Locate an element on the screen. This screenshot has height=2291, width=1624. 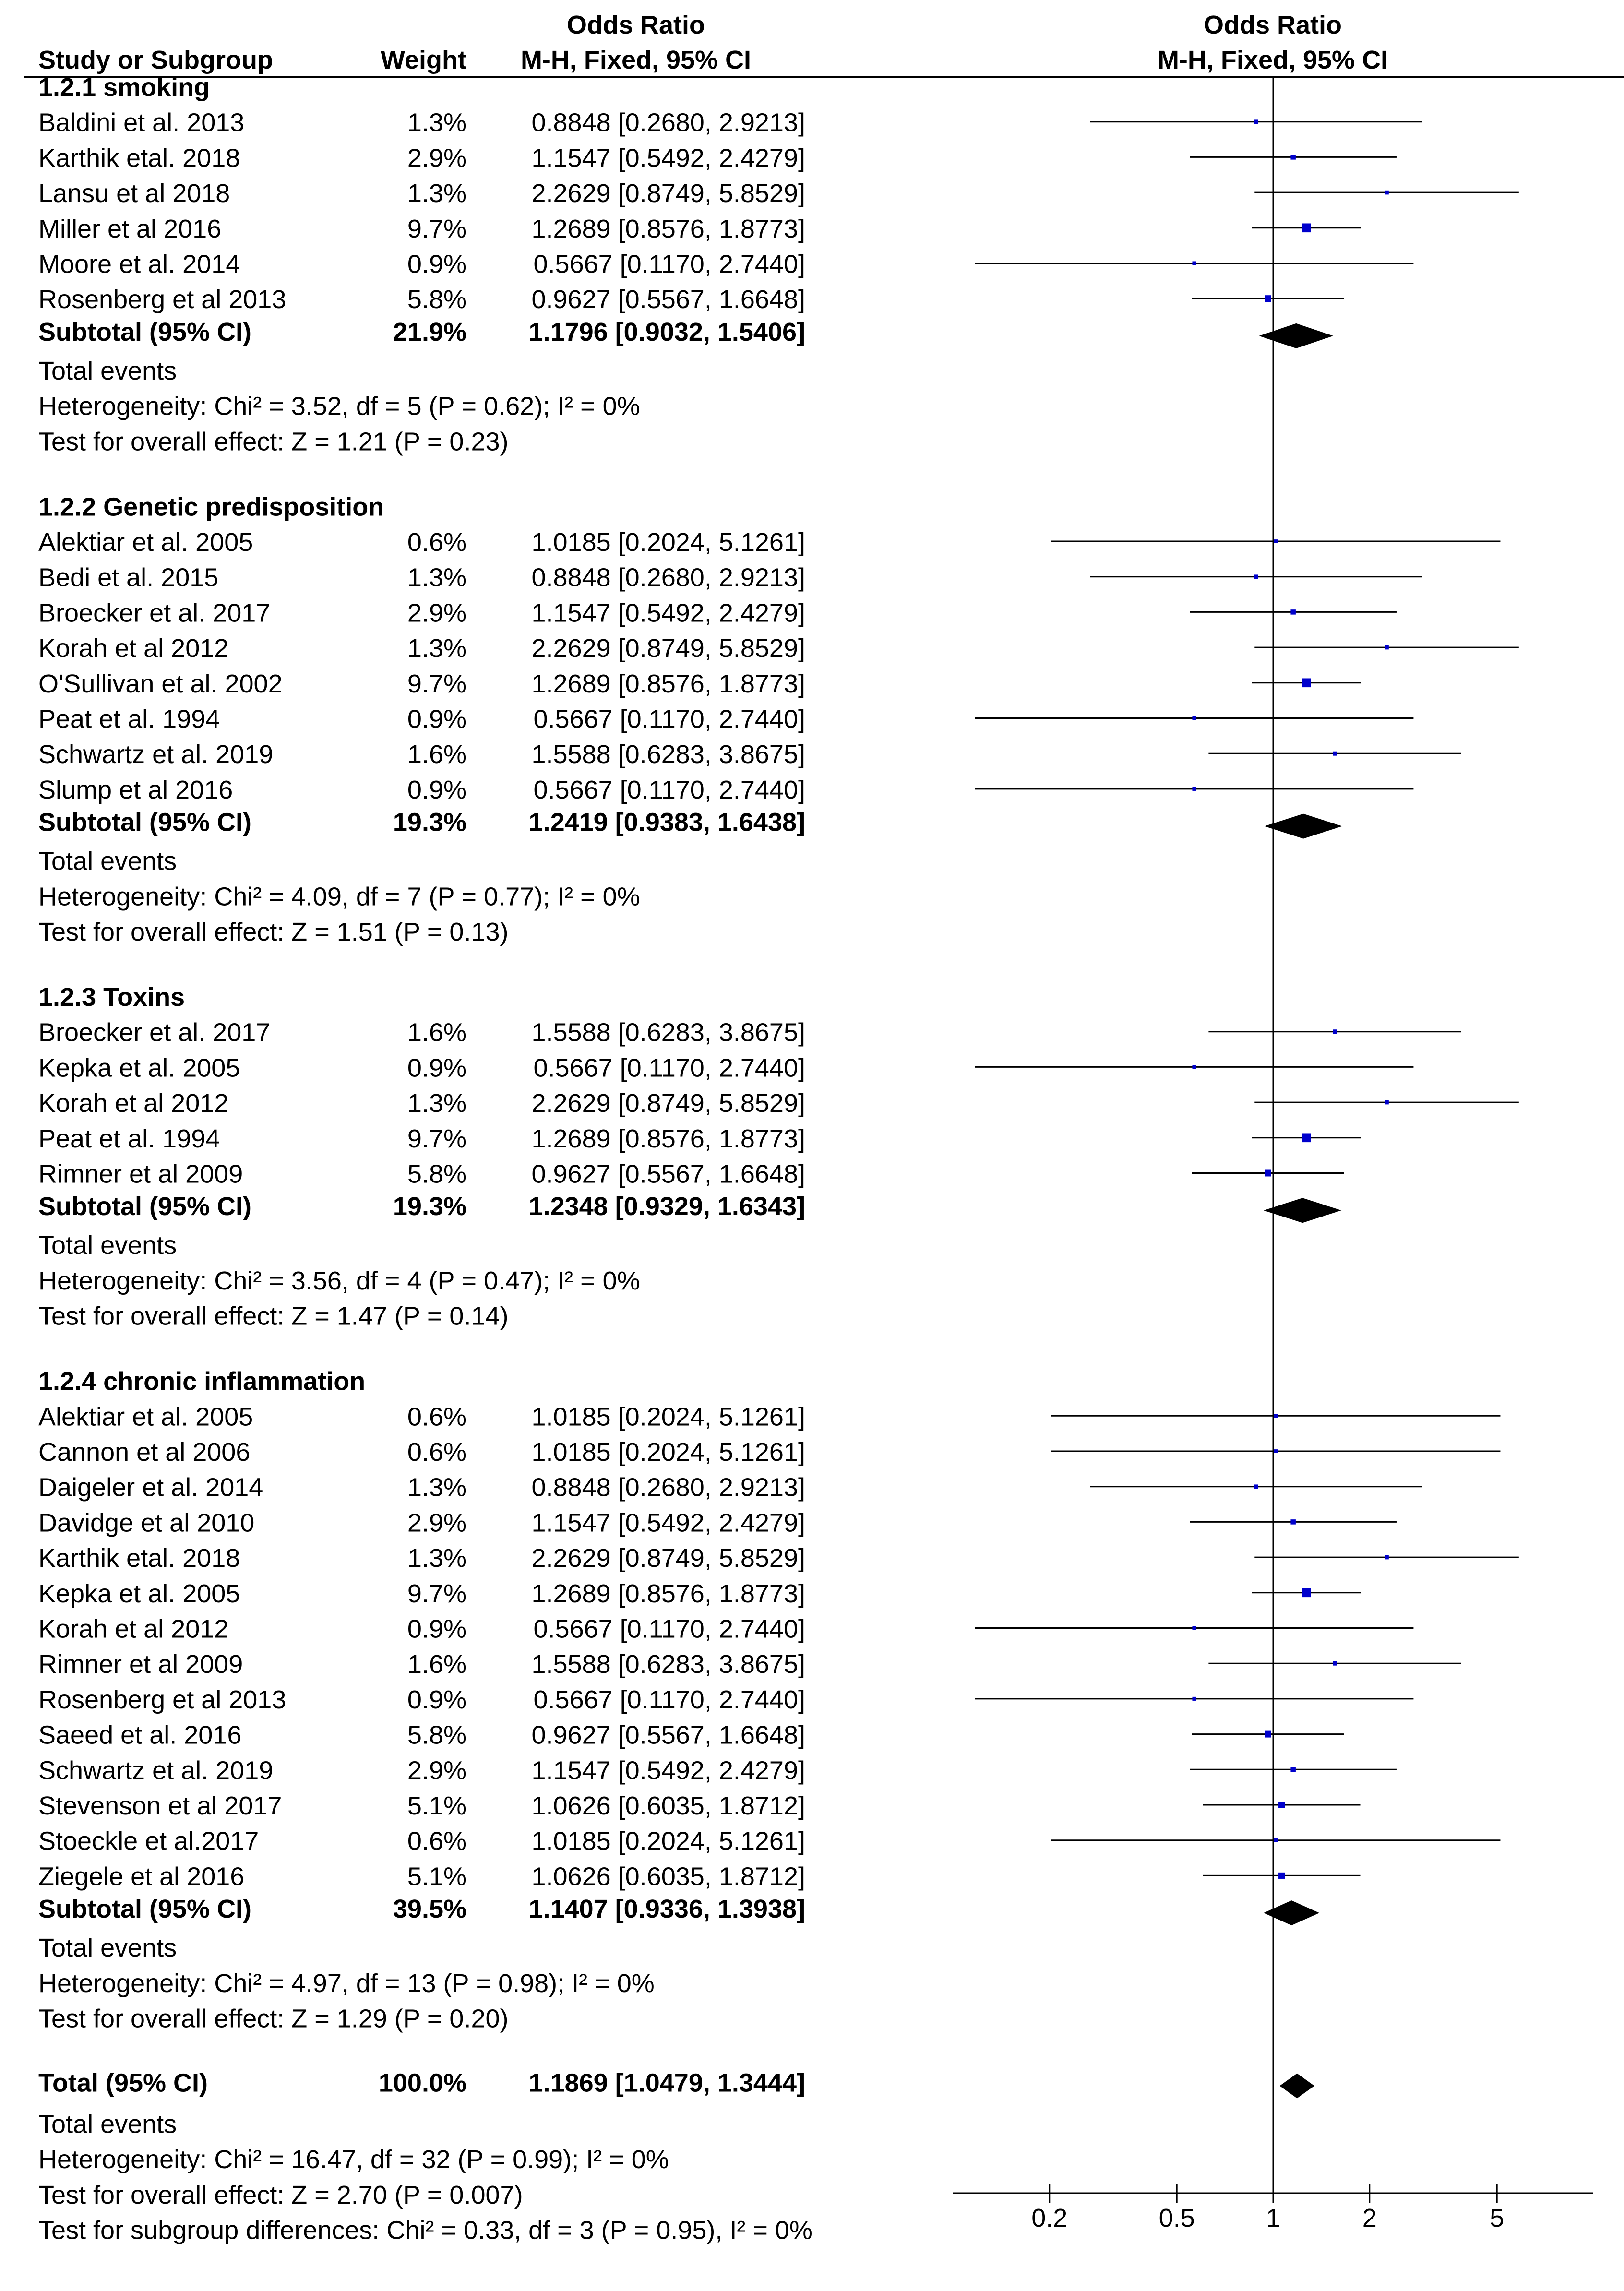
study-or-ci: 1.5588 [0.6283, 3.8675] is located at coordinates (668, 1664).